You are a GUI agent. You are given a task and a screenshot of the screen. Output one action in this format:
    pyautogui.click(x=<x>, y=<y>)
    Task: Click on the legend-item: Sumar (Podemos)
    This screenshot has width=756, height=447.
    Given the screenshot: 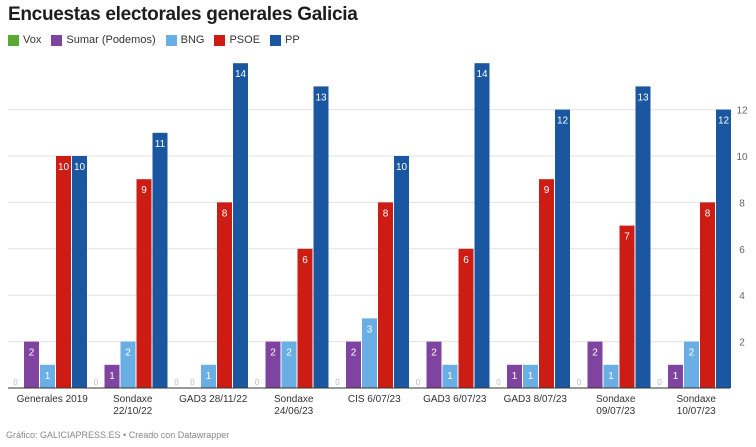 What is the action you would take?
    pyautogui.click(x=103, y=40)
    